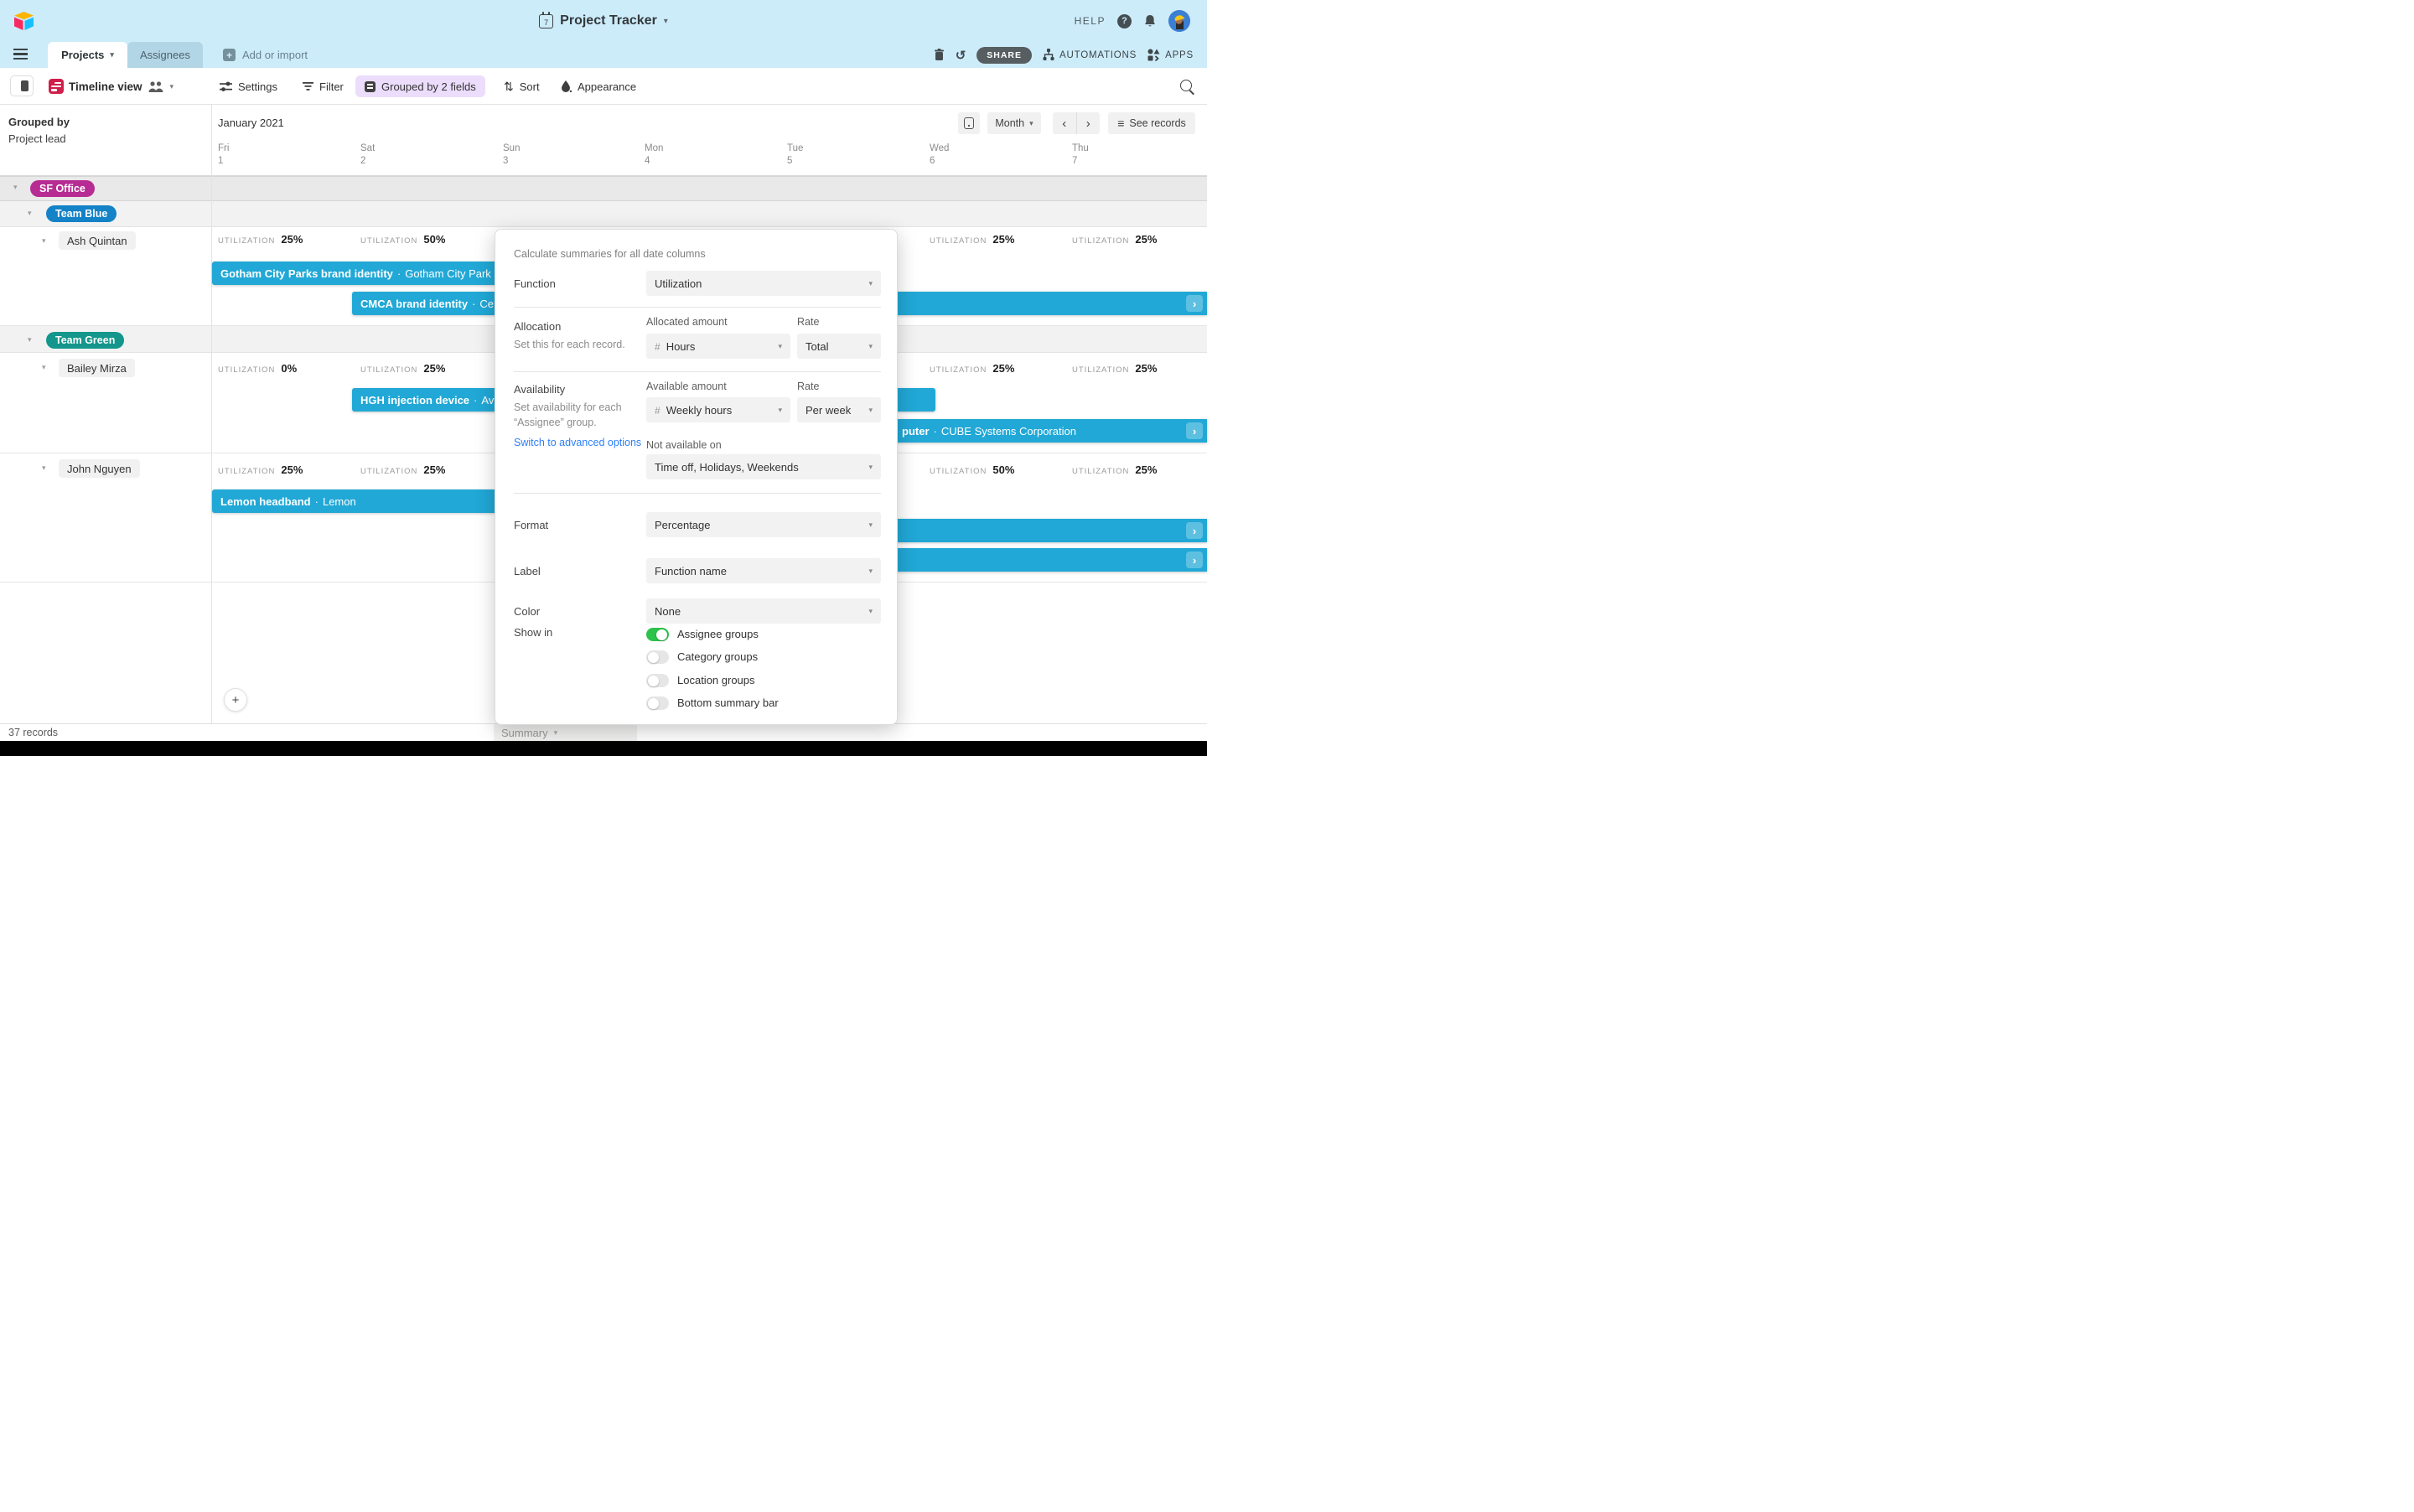 This screenshot has height=1512, width=2414. Describe the element at coordinates (1151, 123) in the screenshot. I see `see-records-button: See records` at that location.